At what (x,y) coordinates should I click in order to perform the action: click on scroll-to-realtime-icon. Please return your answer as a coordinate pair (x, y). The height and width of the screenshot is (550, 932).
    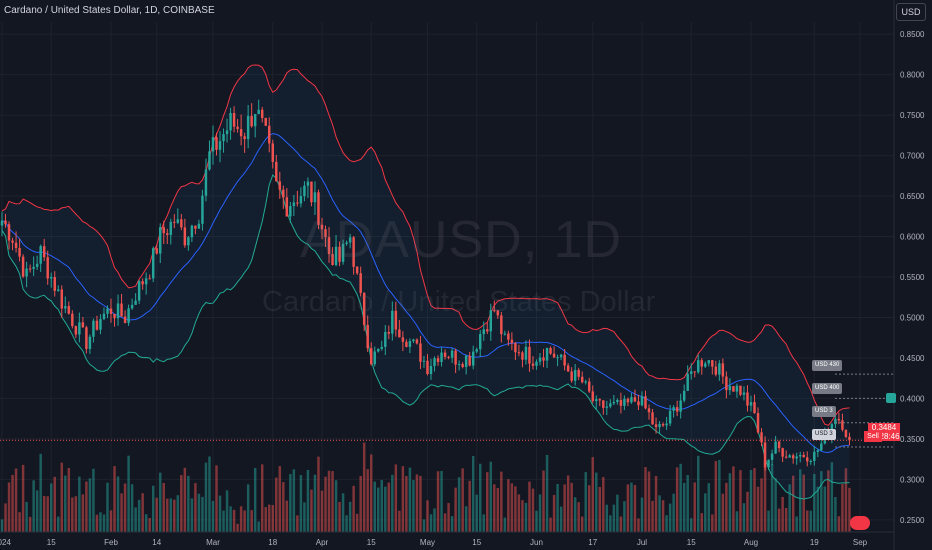
    Looking at the image, I should click on (860, 523).